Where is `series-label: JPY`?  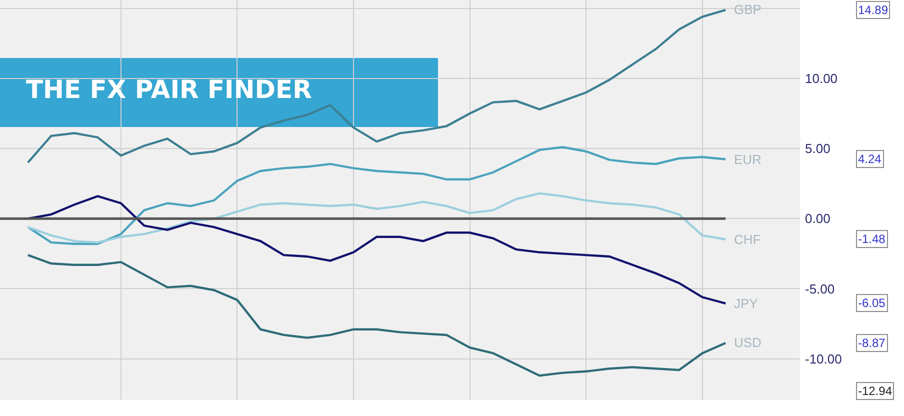 series-label: JPY is located at coordinates (746, 303).